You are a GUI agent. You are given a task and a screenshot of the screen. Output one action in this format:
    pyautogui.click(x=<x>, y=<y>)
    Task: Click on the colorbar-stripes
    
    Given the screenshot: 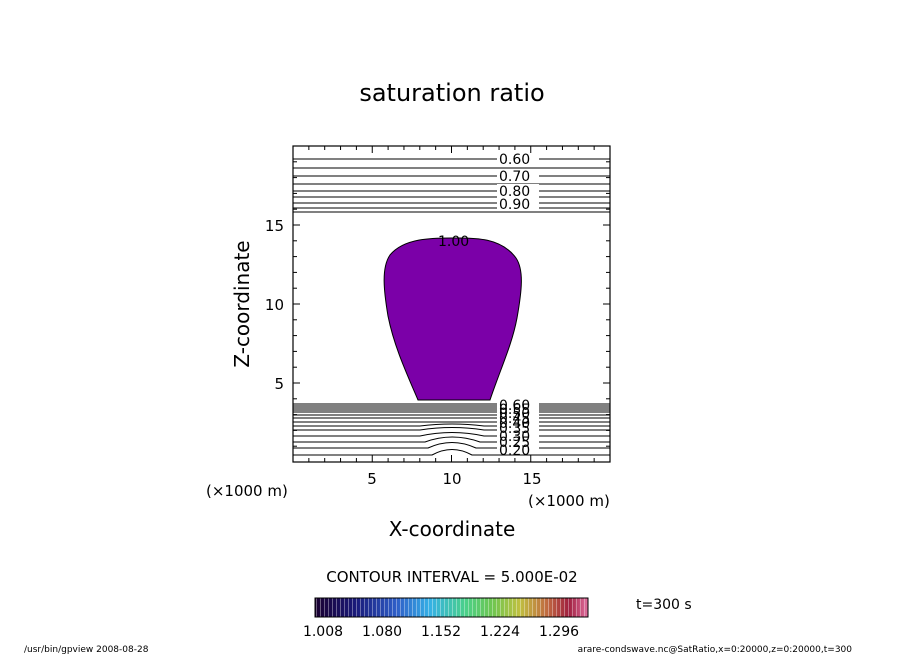 What is the action you would take?
    pyautogui.click(x=451, y=607)
    